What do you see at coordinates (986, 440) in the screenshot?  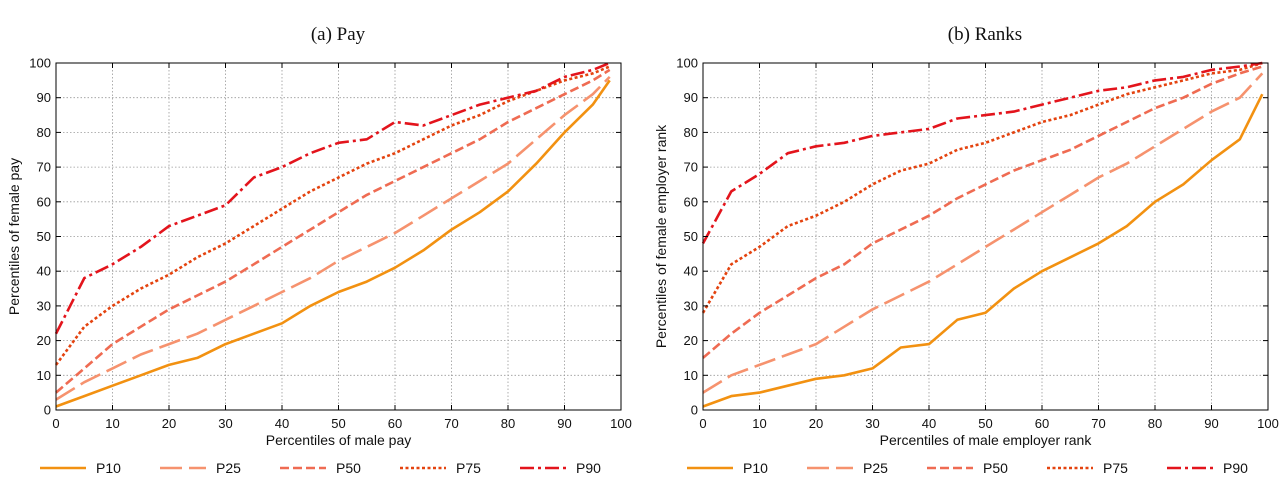 I see `x-axis-label: Percentiles of male employer rank` at bounding box center [986, 440].